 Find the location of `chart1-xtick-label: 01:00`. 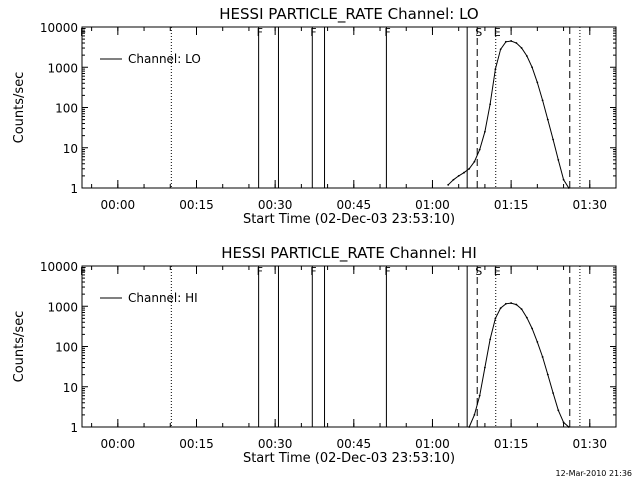

chart1-xtick-label: 01:00 is located at coordinates (432, 444).